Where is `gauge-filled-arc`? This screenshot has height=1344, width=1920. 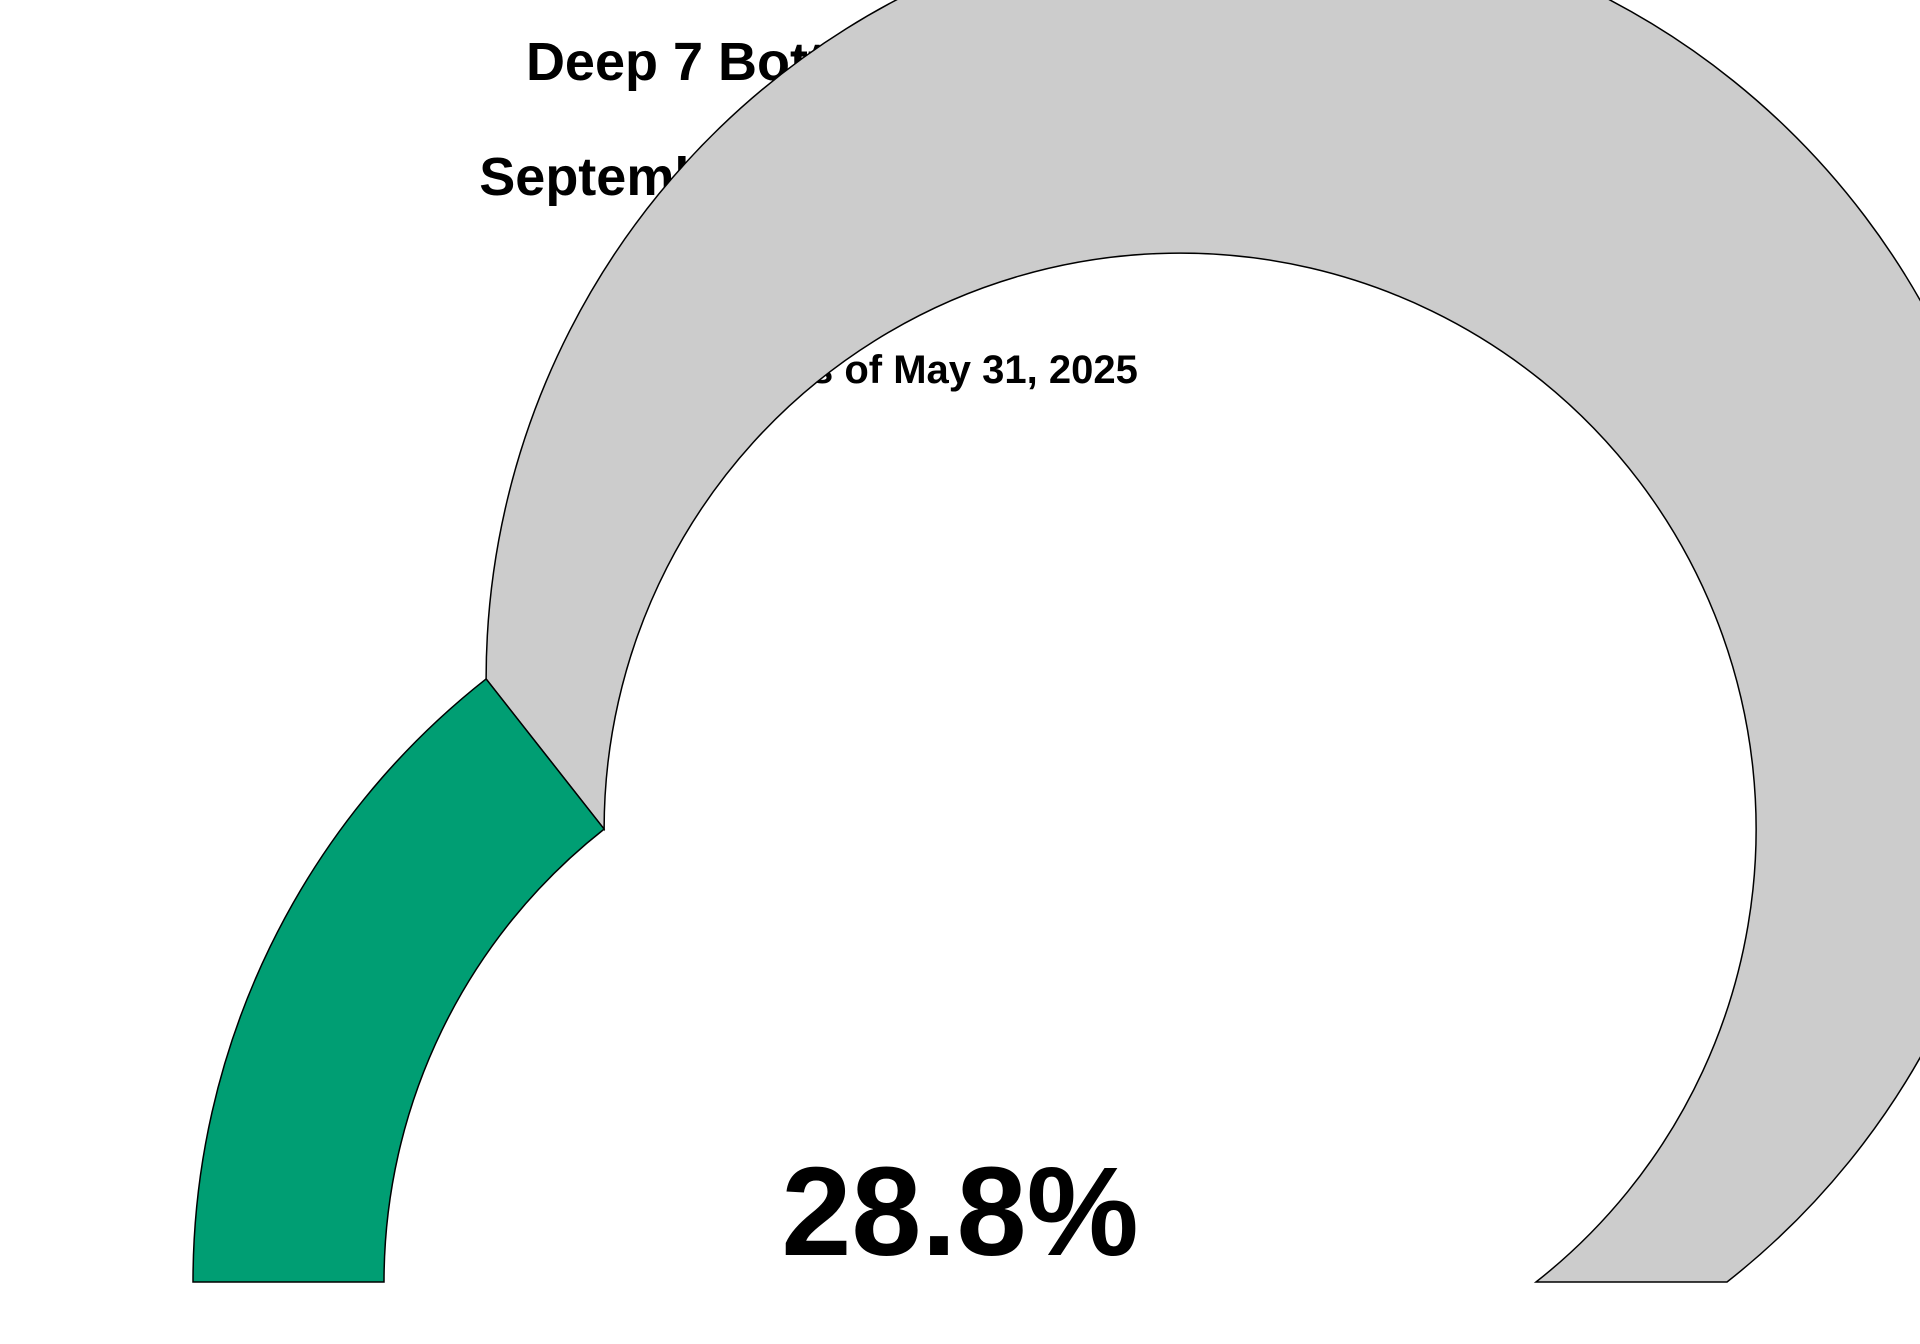
gauge-filled-arc is located at coordinates (399, 980).